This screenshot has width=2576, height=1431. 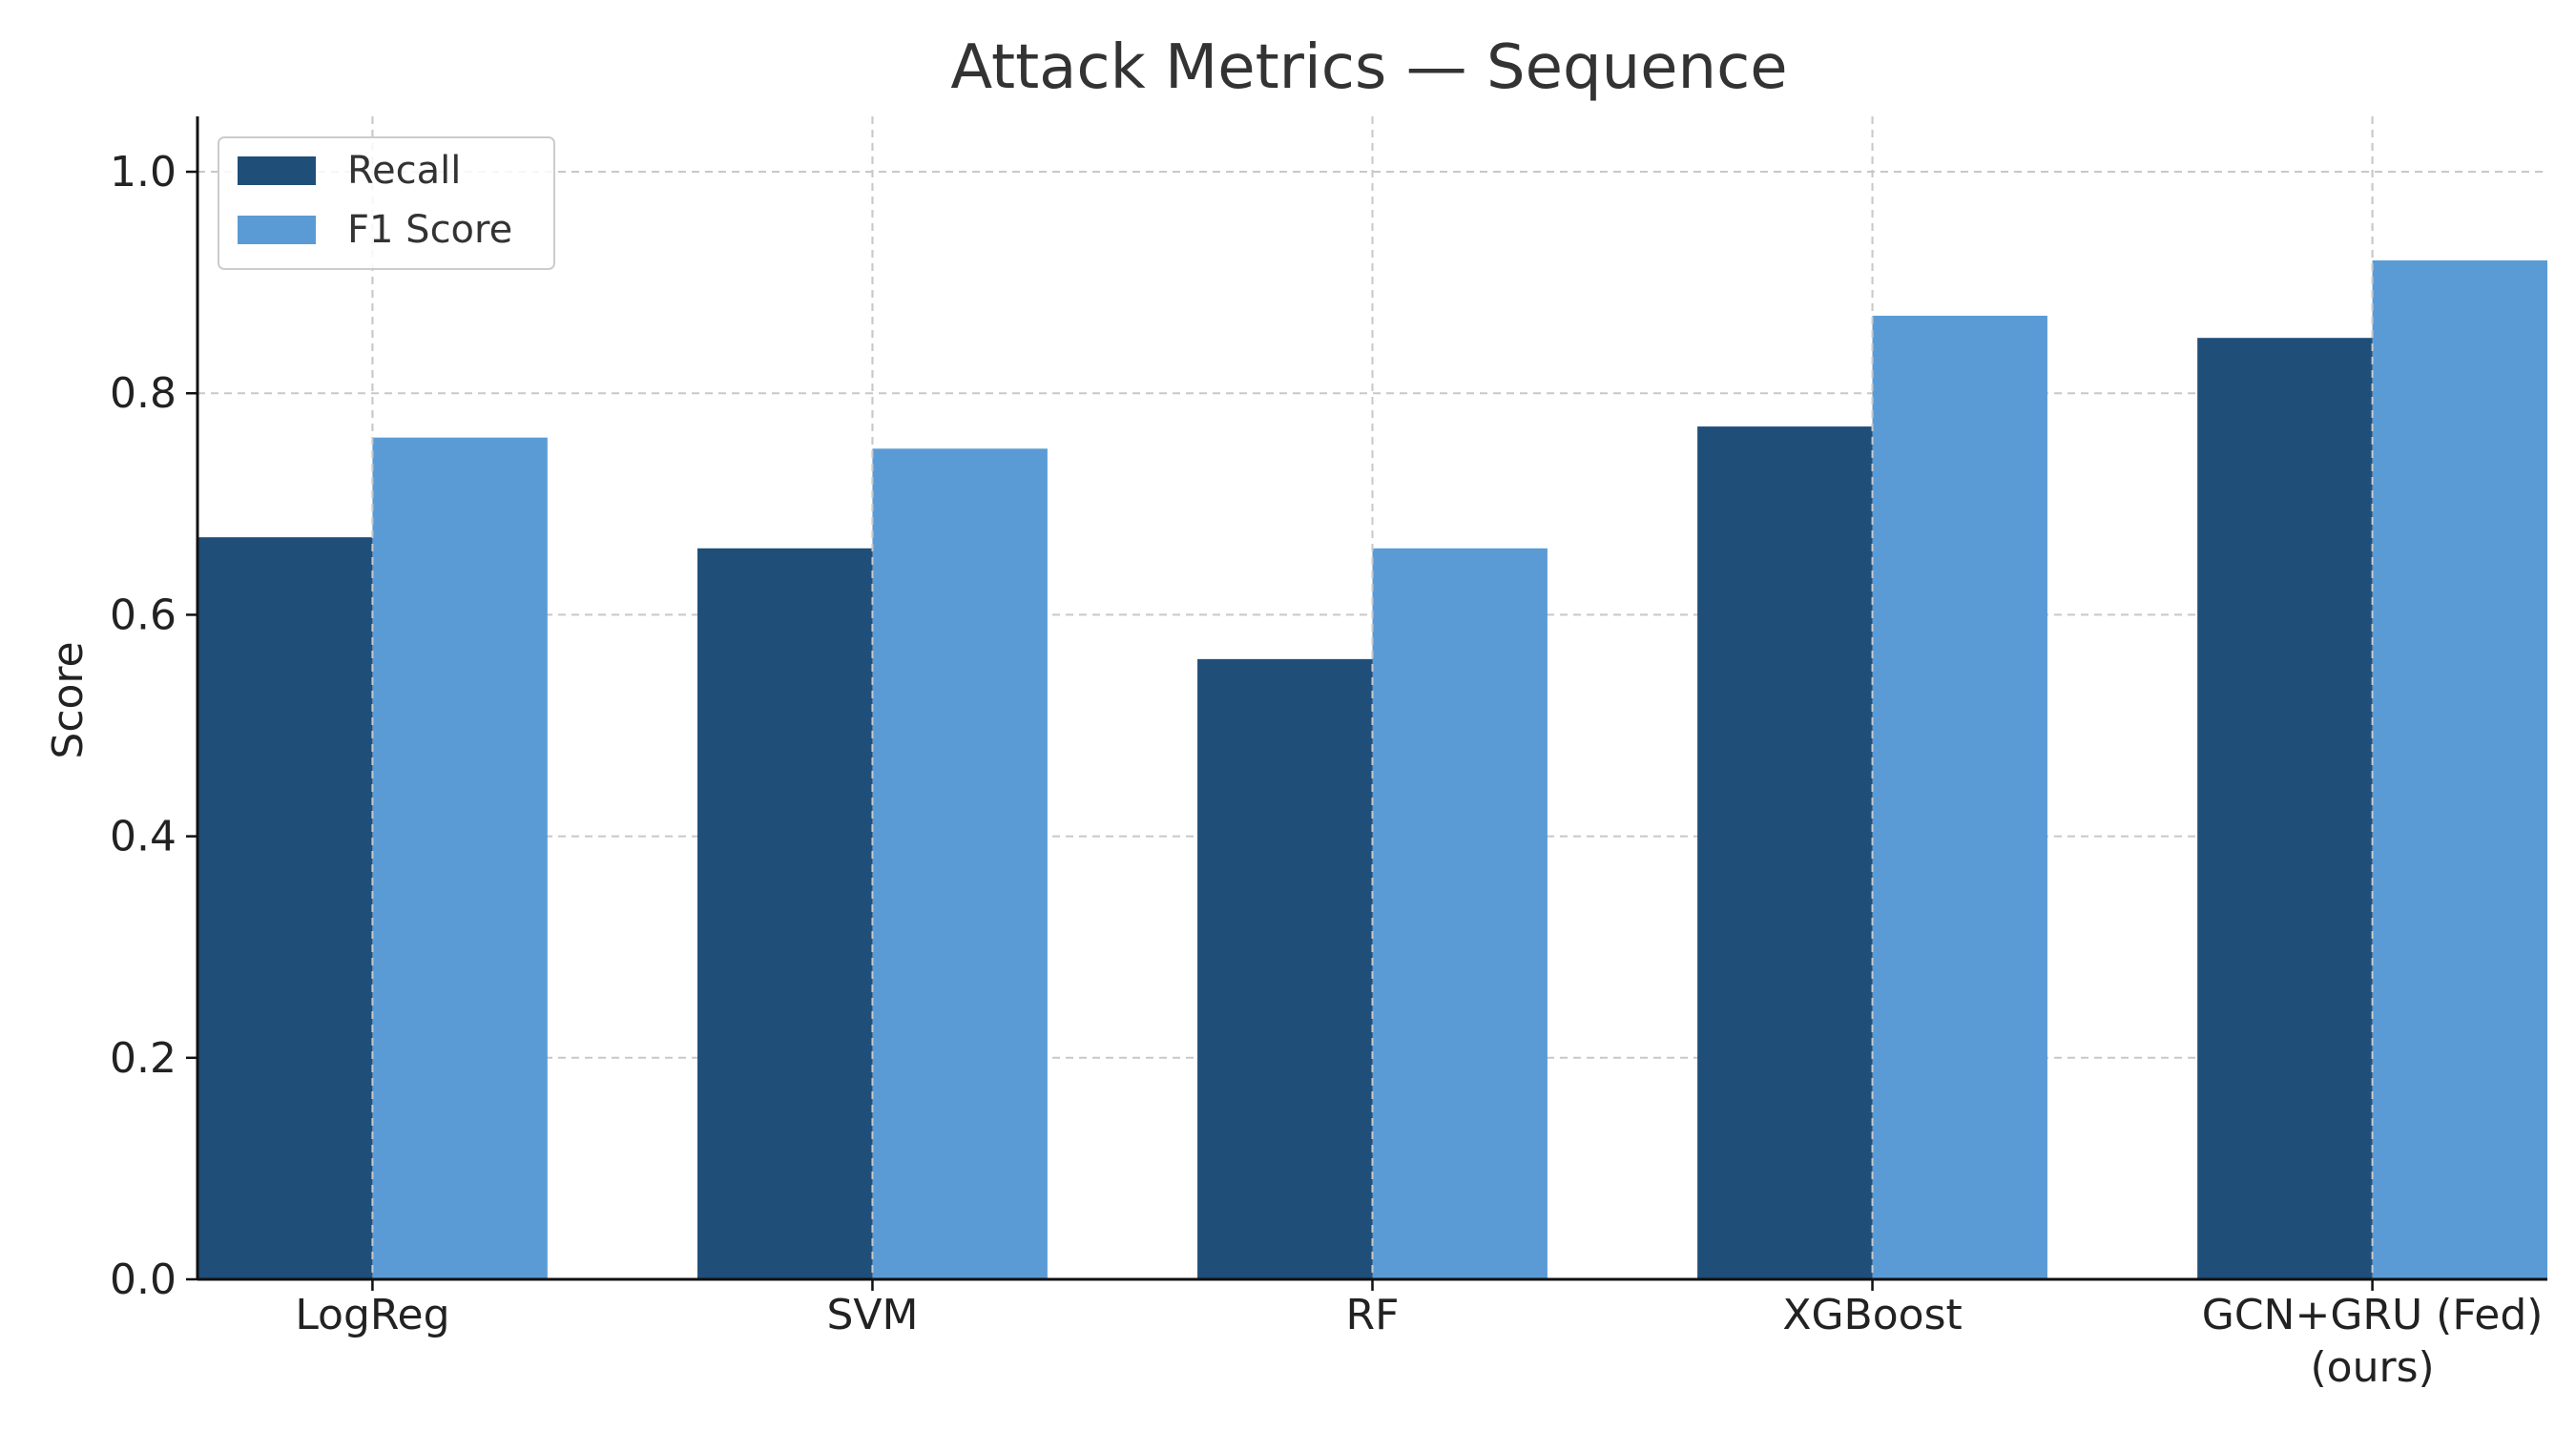 I want to click on y-tick-label: 1.0, so click(x=143, y=172).